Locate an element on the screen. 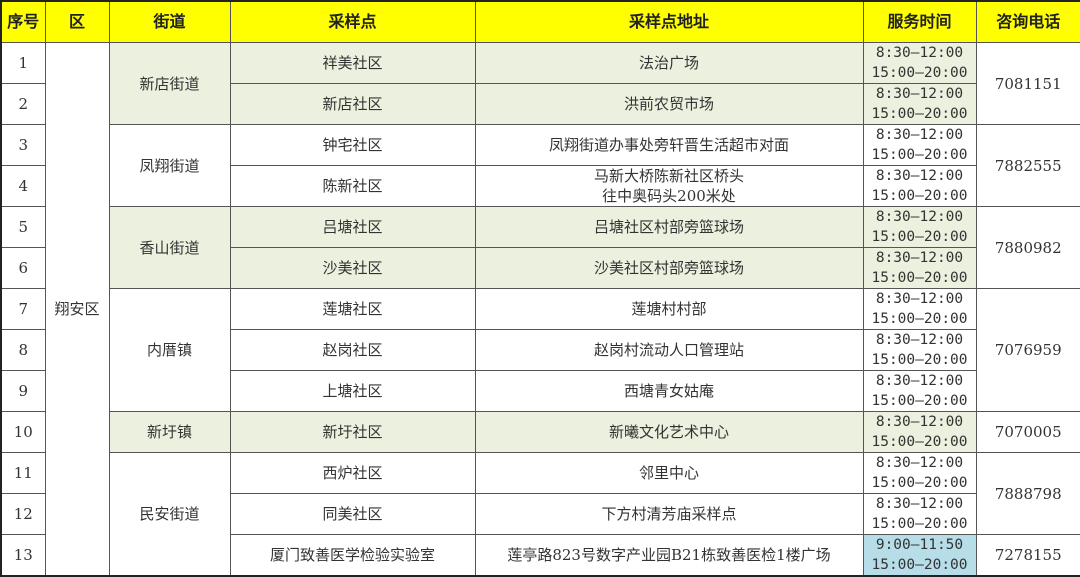  header-street: 街道 is located at coordinates (169, 21).